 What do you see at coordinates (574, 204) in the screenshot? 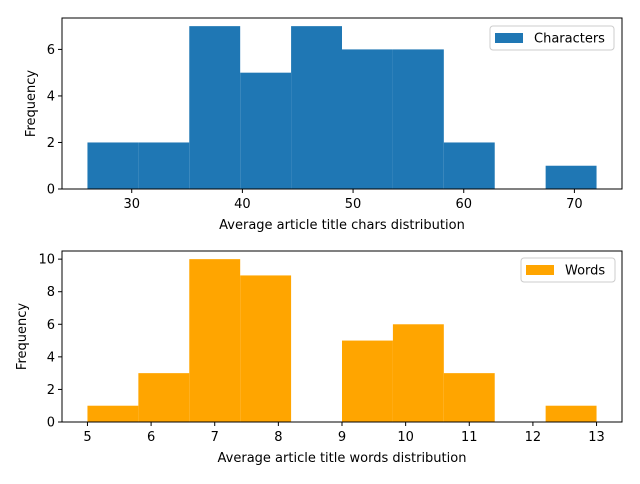
I see `characters-x-tick-label: 70` at bounding box center [574, 204].